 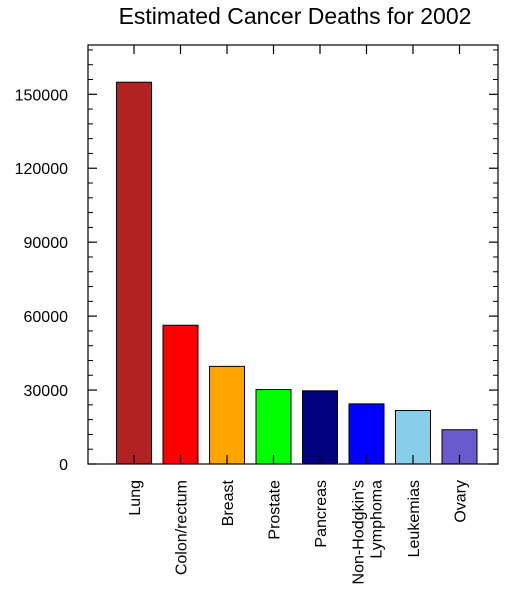 What do you see at coordinates (359, 532) in the screenshot?
I see `x-category-label: Non-Hodgkin's` at bounding box center [359, 532].